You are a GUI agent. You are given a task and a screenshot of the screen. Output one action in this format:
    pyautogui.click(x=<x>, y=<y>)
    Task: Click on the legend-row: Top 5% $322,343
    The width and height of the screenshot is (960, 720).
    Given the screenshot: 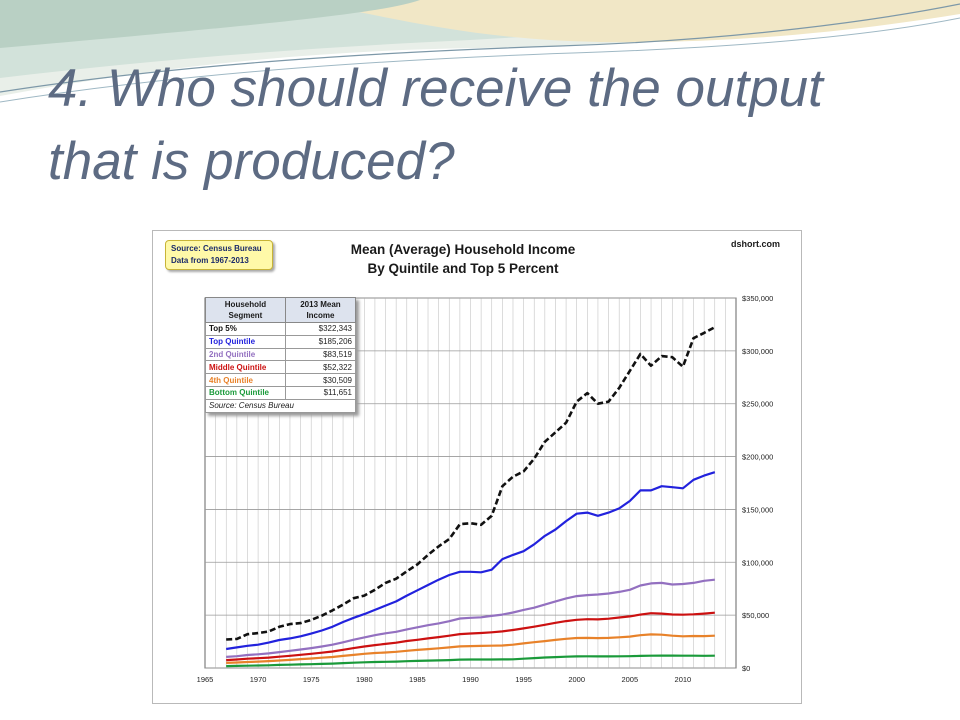 What is the action you would take?
    pyautogui.click(x=281, y=329)
    